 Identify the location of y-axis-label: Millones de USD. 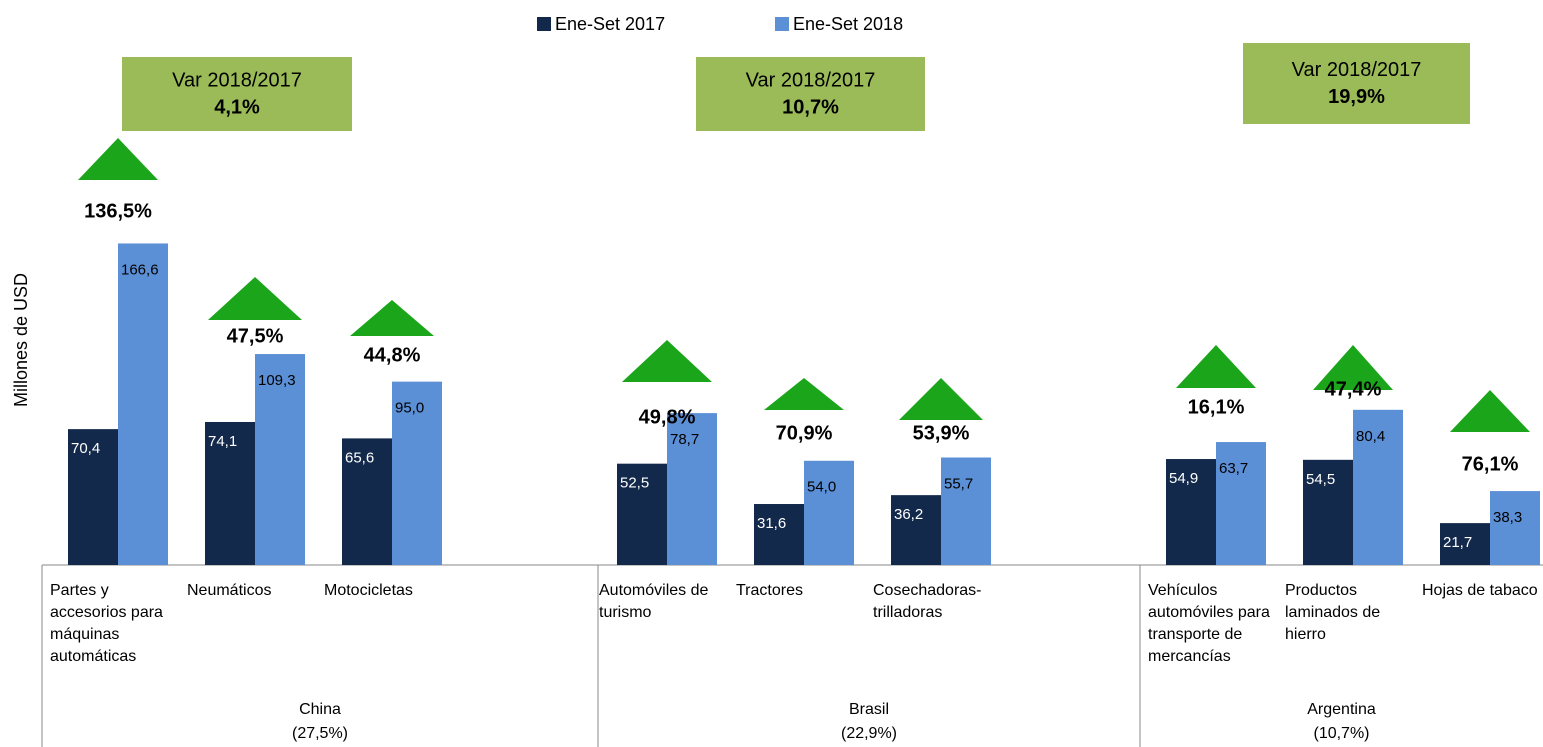
(21, 340).